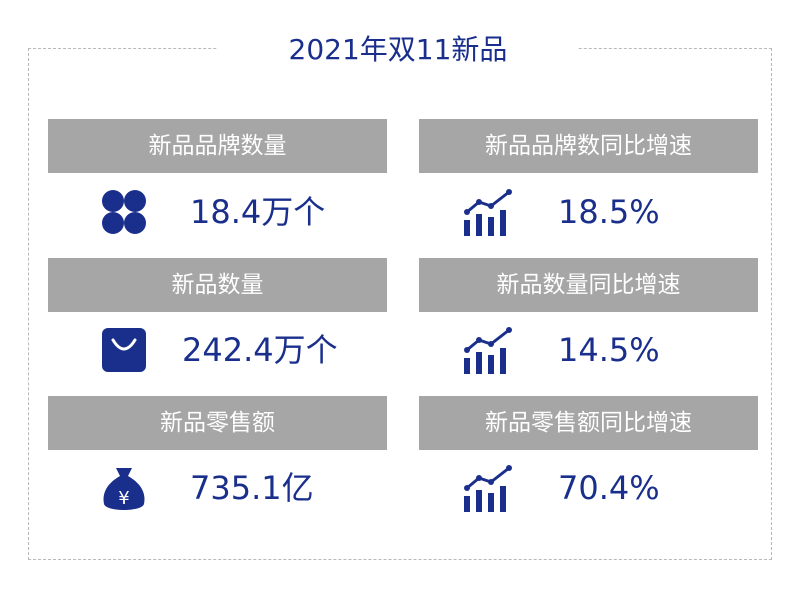 The height and width of the screenshot is (601, 800). Describe the element at coordinates (124, 350) in the screenshot. I see `shopping-bag-icon` at that location.